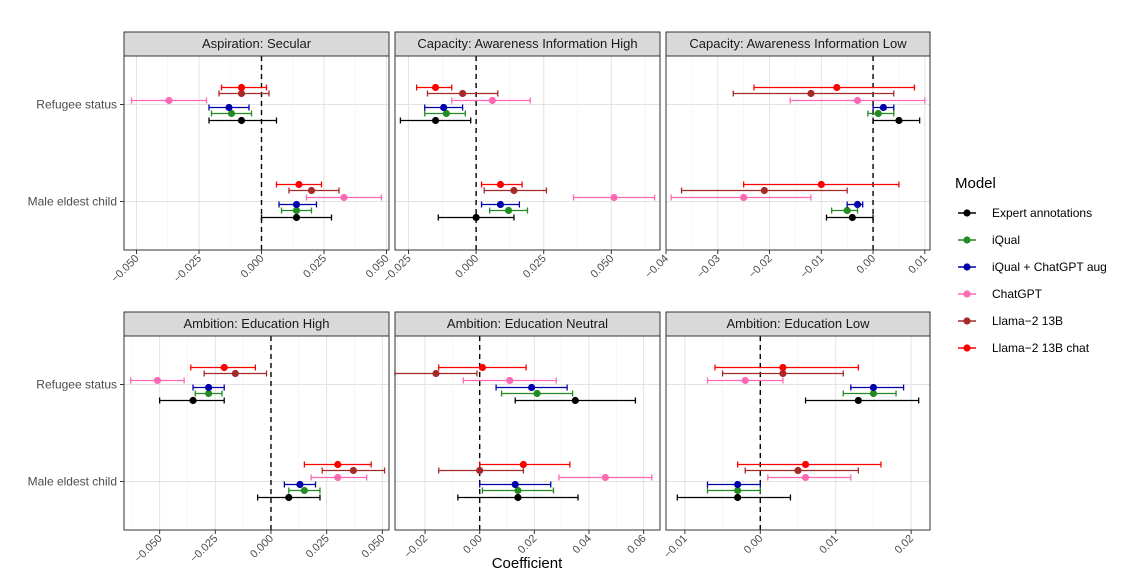  I want to click on legend-item: iQual, so click(989, 240).